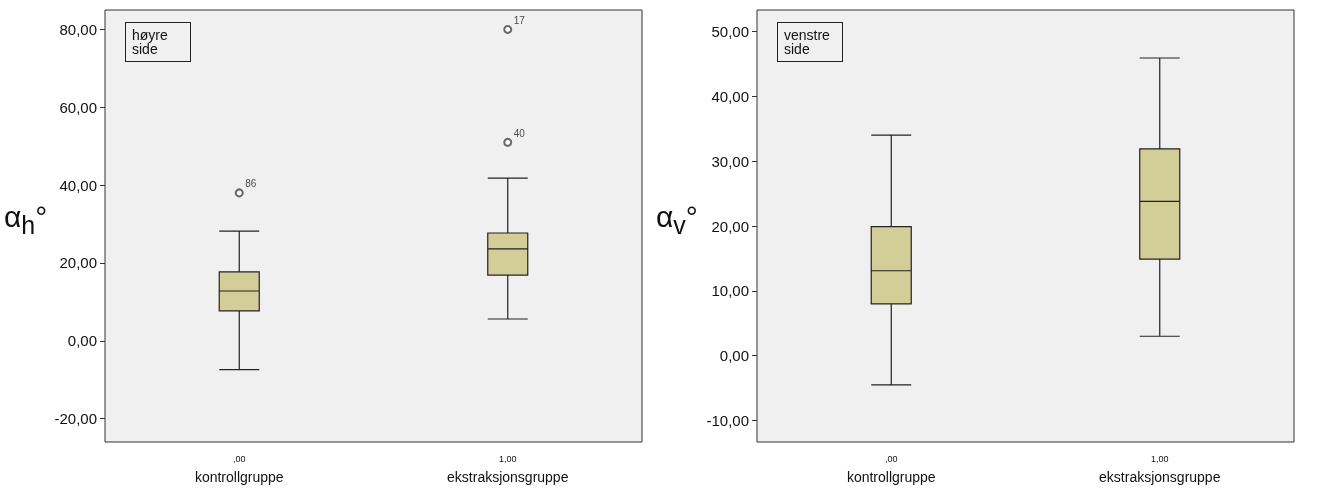 The width and height of the screenshot is (1320, 495). Describe the element at coordinates (78, 107) in the screenshot. I see `y-tick-label: 60,00` at that location.